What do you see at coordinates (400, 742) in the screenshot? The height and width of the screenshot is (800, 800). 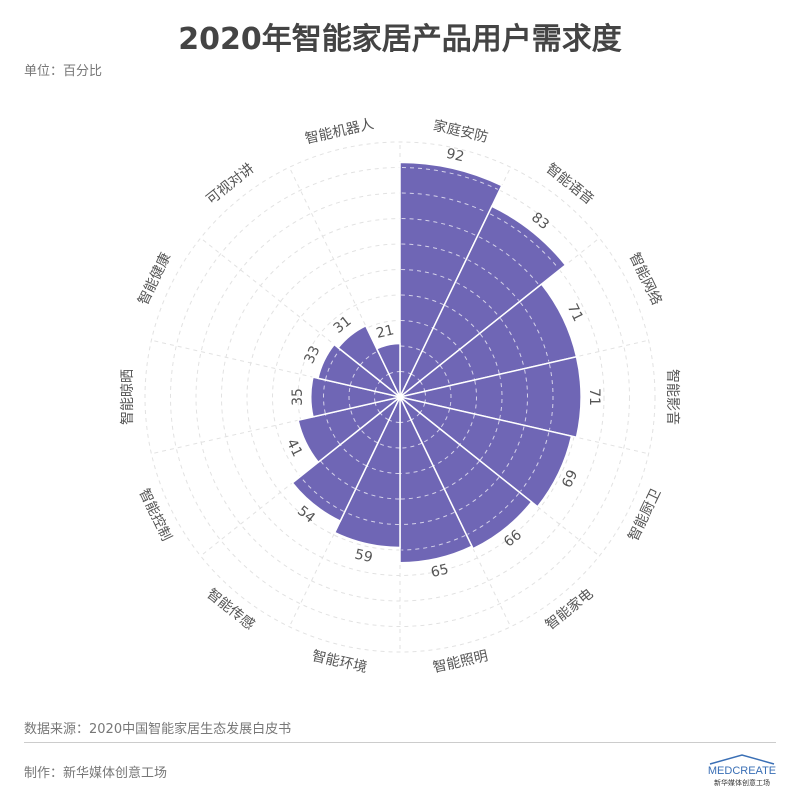 I see `divider` at bounding box center [400, 742].